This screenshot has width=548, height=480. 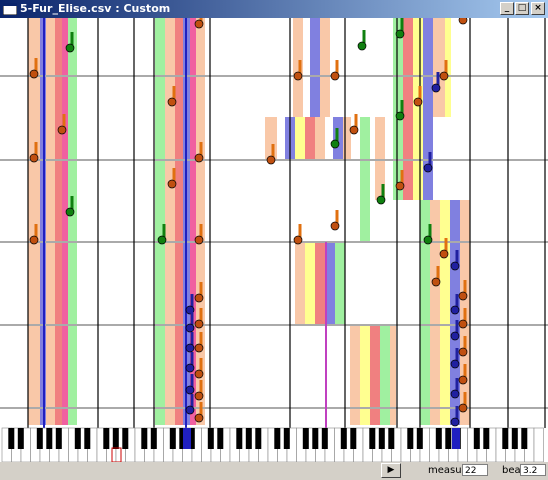 I want to click on beat-label: beat, so click(x=513, y=470).